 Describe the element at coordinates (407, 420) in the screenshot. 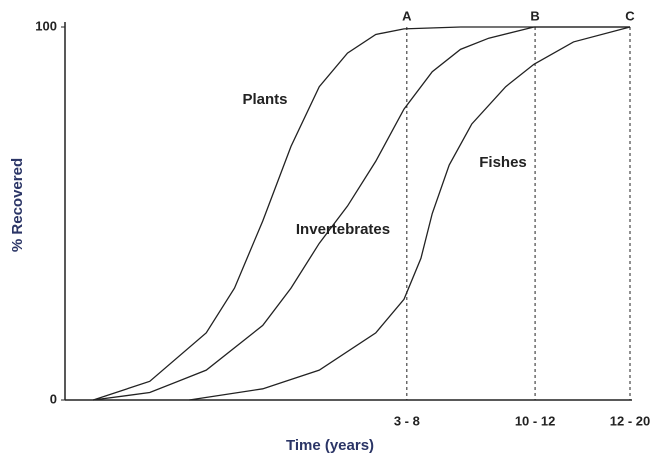

I see `x-tick-label: 3 - 8` at that location.